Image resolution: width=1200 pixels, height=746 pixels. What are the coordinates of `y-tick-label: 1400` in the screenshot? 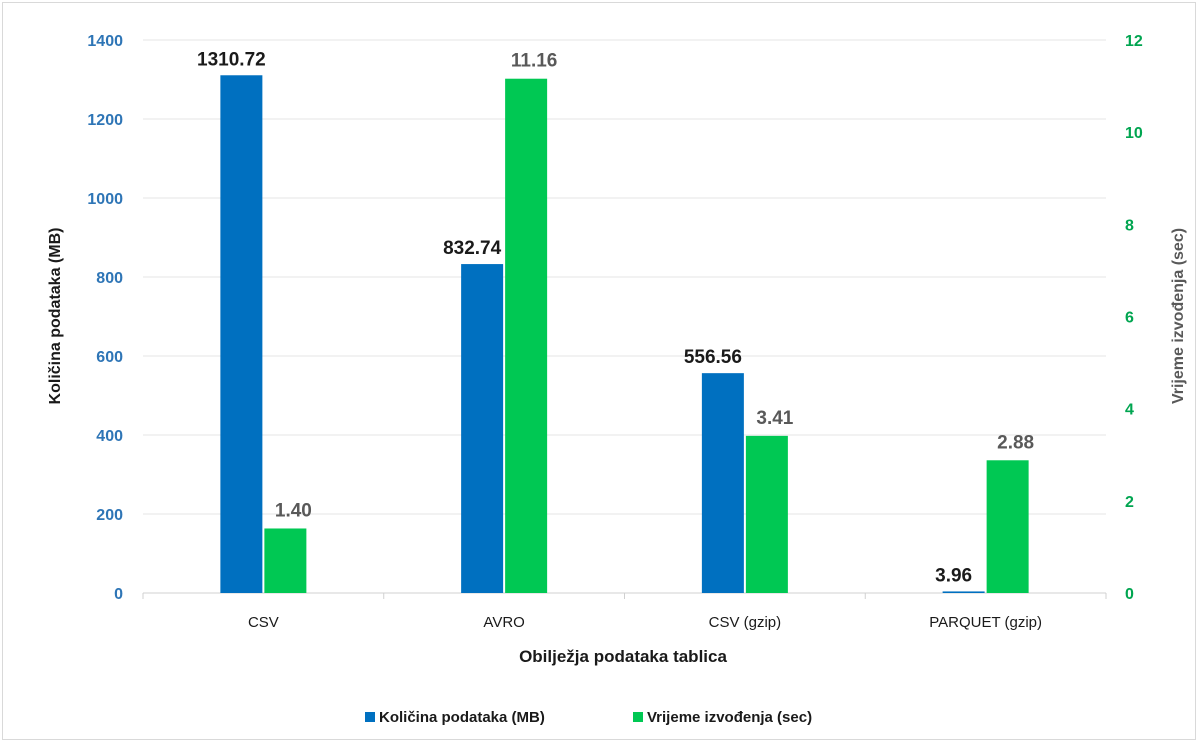 It's located at (105, 41).